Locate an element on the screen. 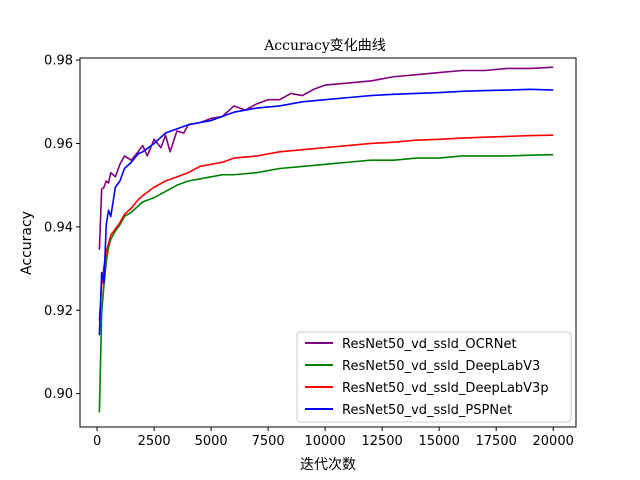  x-tick-label: 20000 is located at coordinates (553, 441).